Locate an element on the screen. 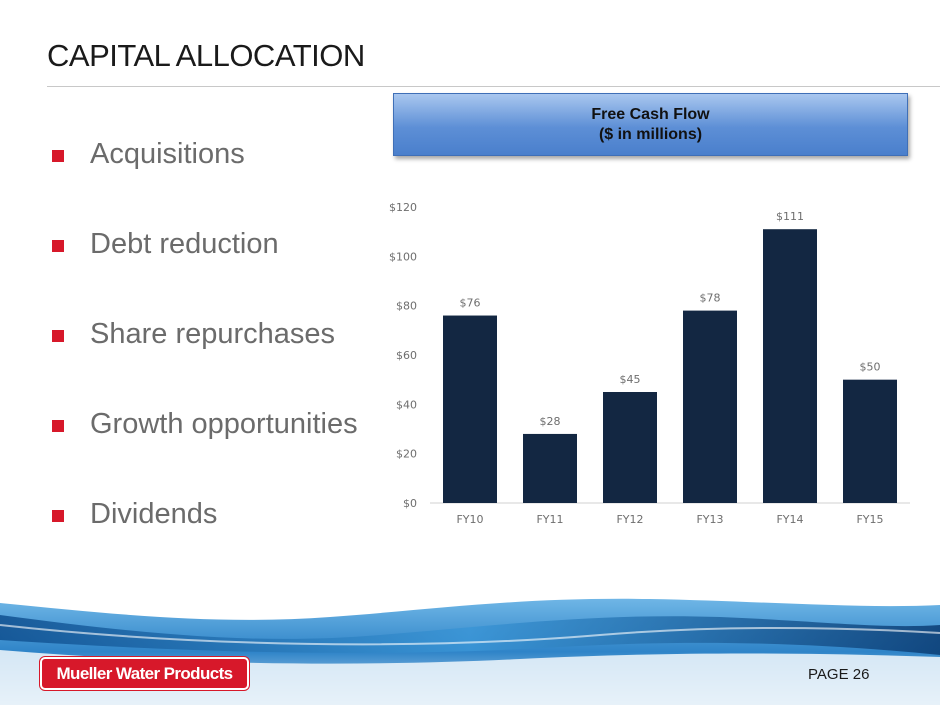 This screenshot has width=940, height=705. page-number: PAGE 26 is located at coordinates (839, 674).